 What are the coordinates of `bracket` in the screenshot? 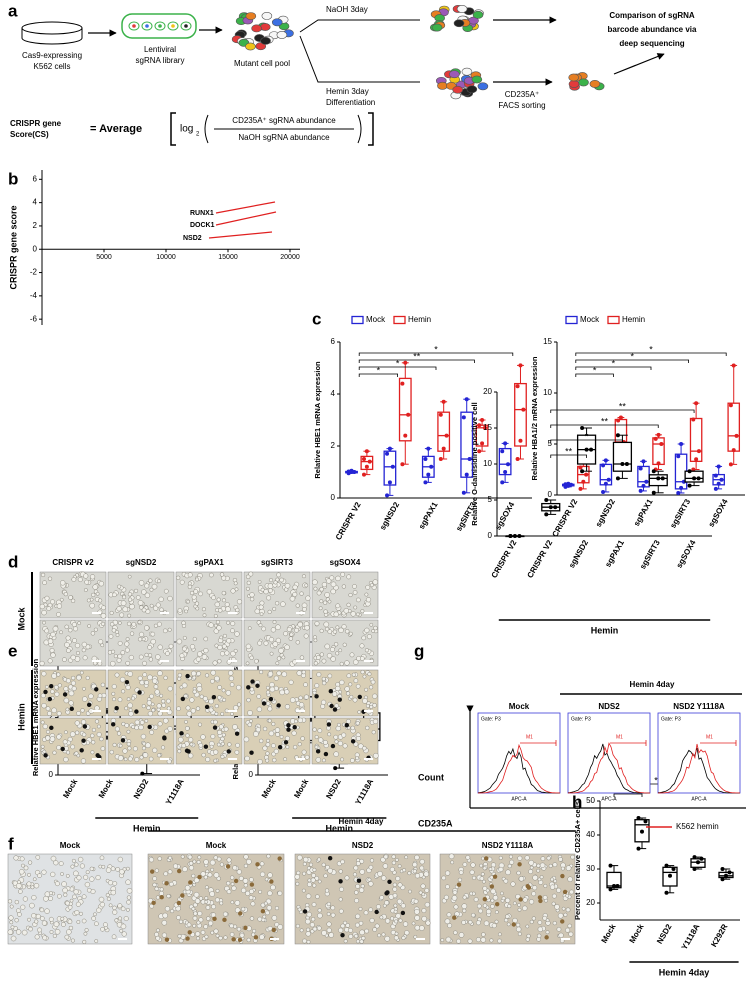 It's located at (272, 129).